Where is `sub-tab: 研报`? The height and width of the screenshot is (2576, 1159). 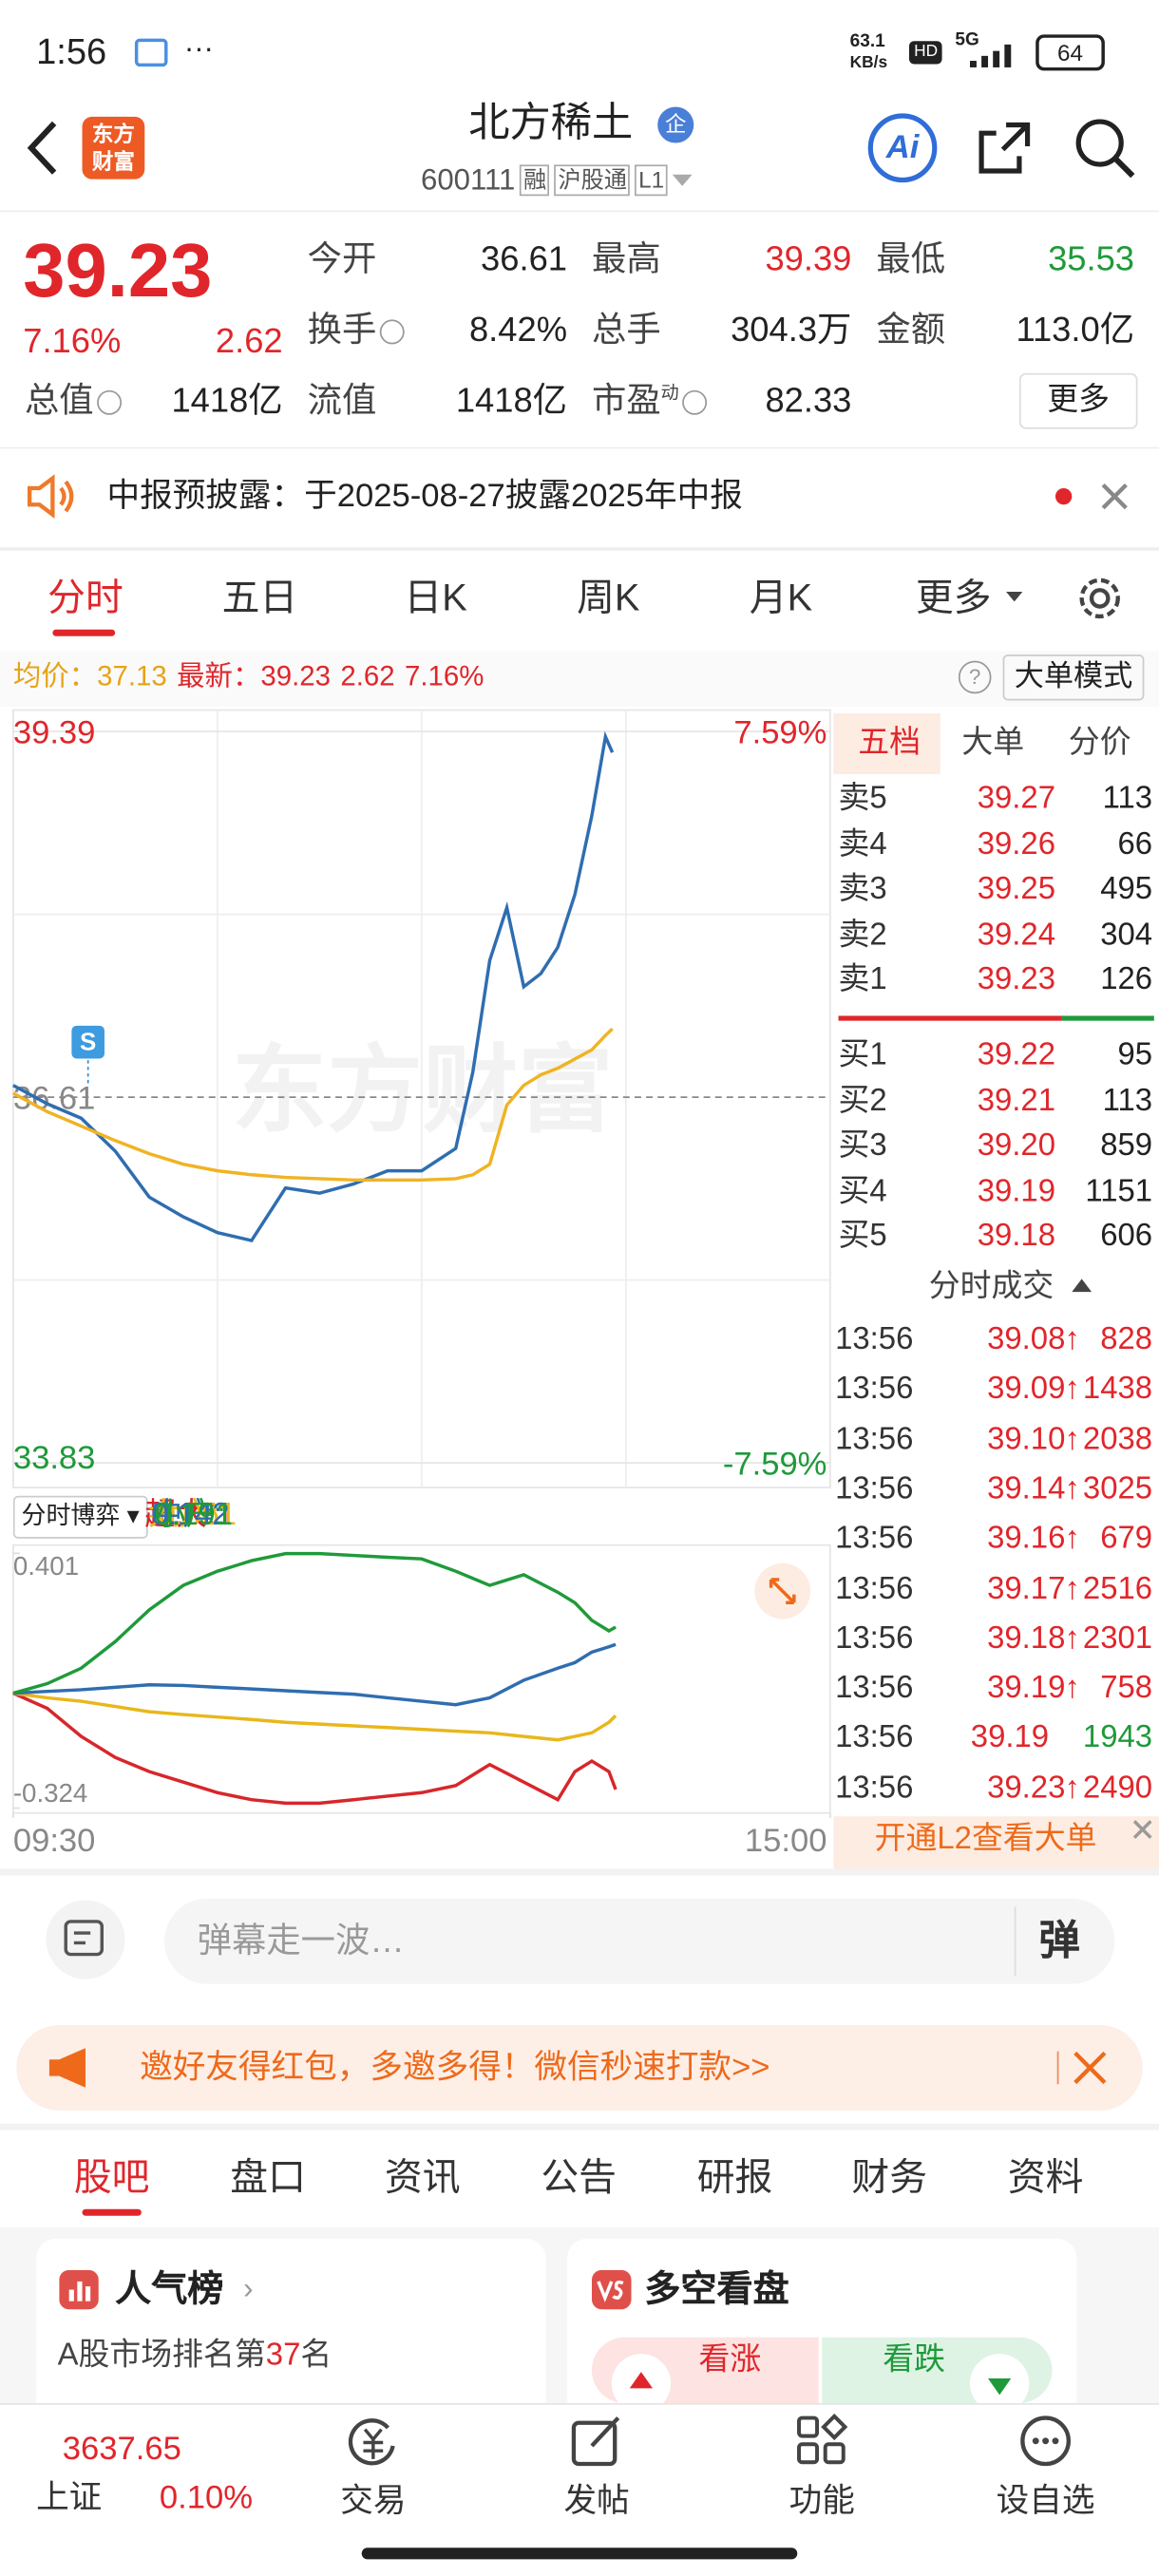
sub-tab: 研报 is located at coordinates (734, 2177).